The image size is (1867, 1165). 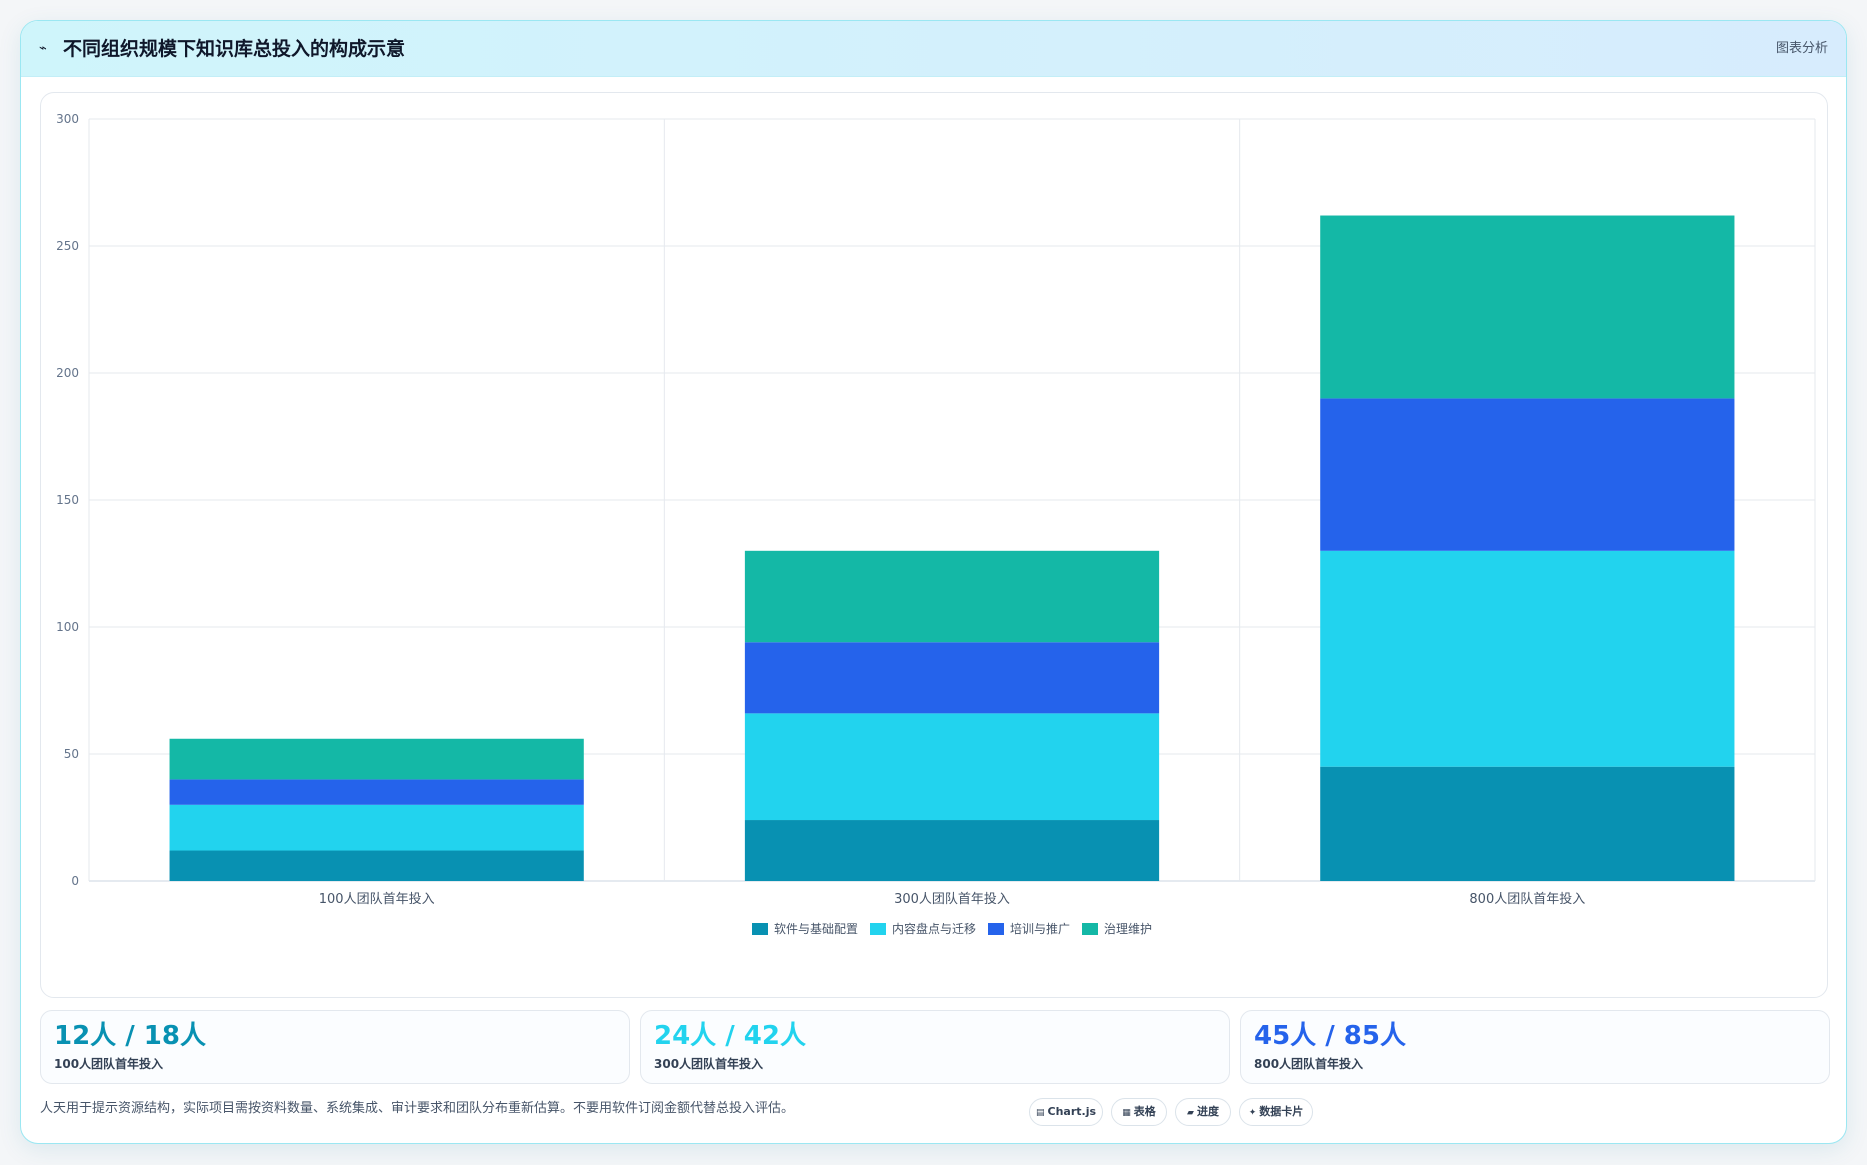 I want to click on chip-label: Chart.js, so click(x=1072, y=1111).